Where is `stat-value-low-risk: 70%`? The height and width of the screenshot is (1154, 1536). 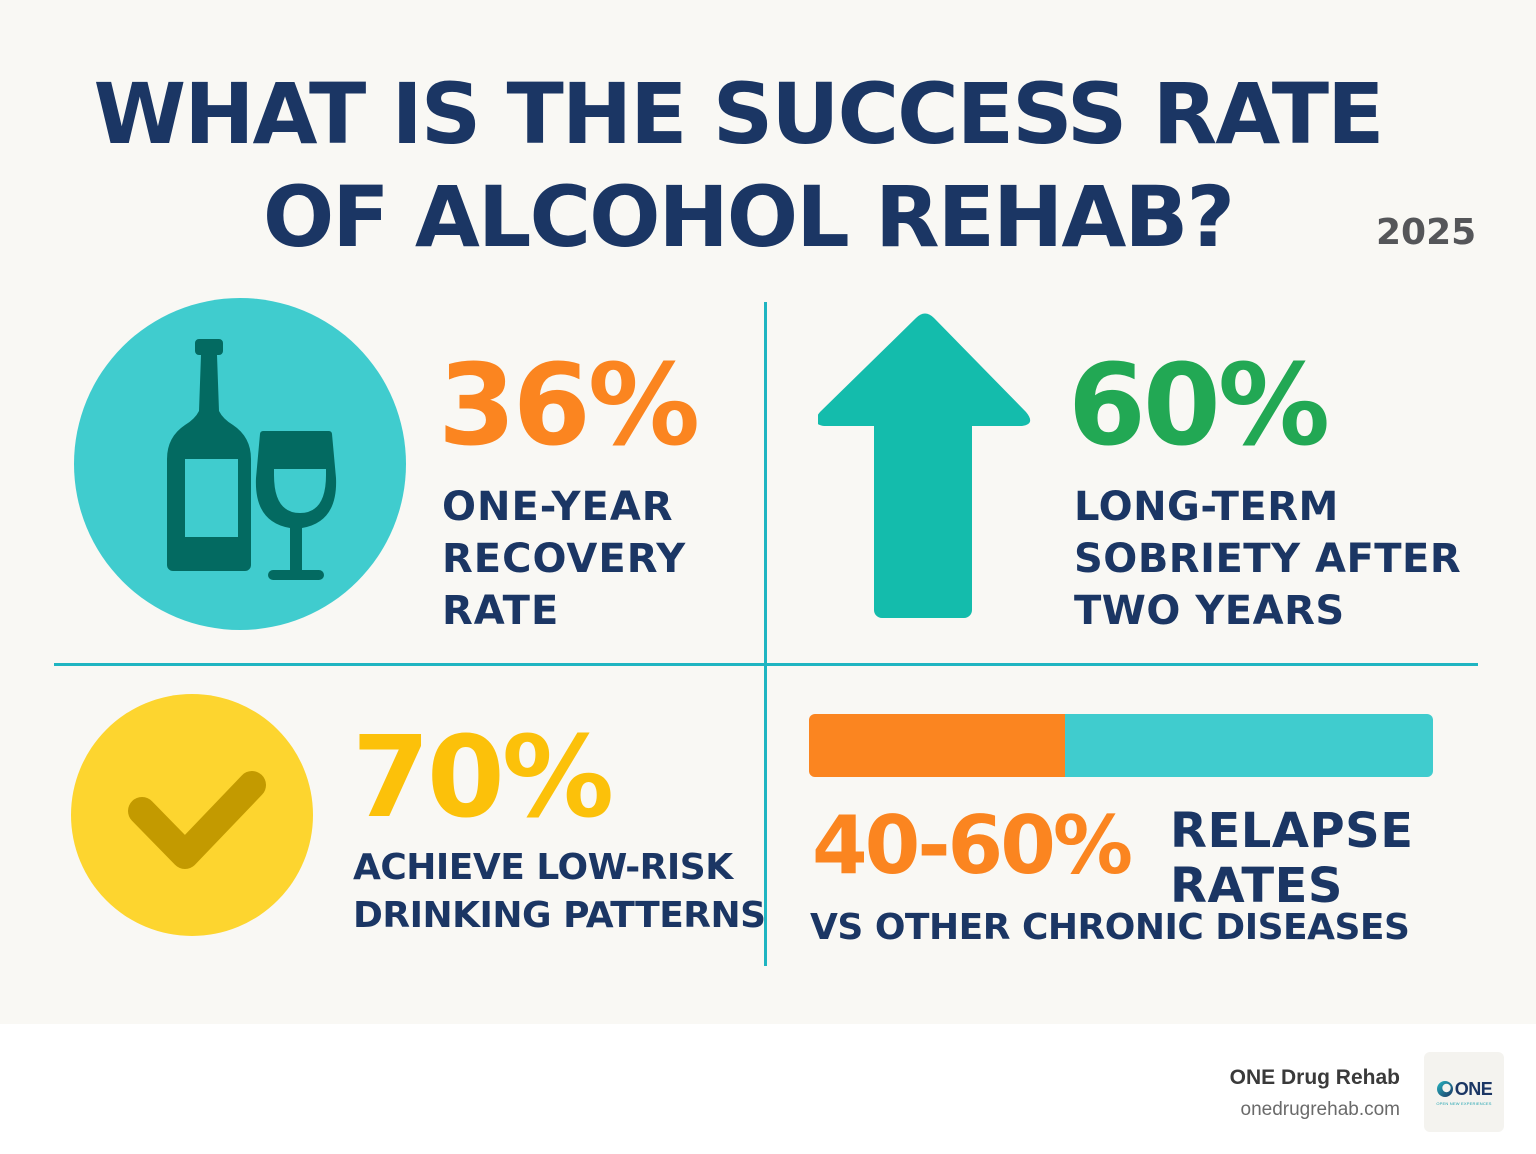 stat-value-low-risk: 70% is located at coordinates (483, 778).